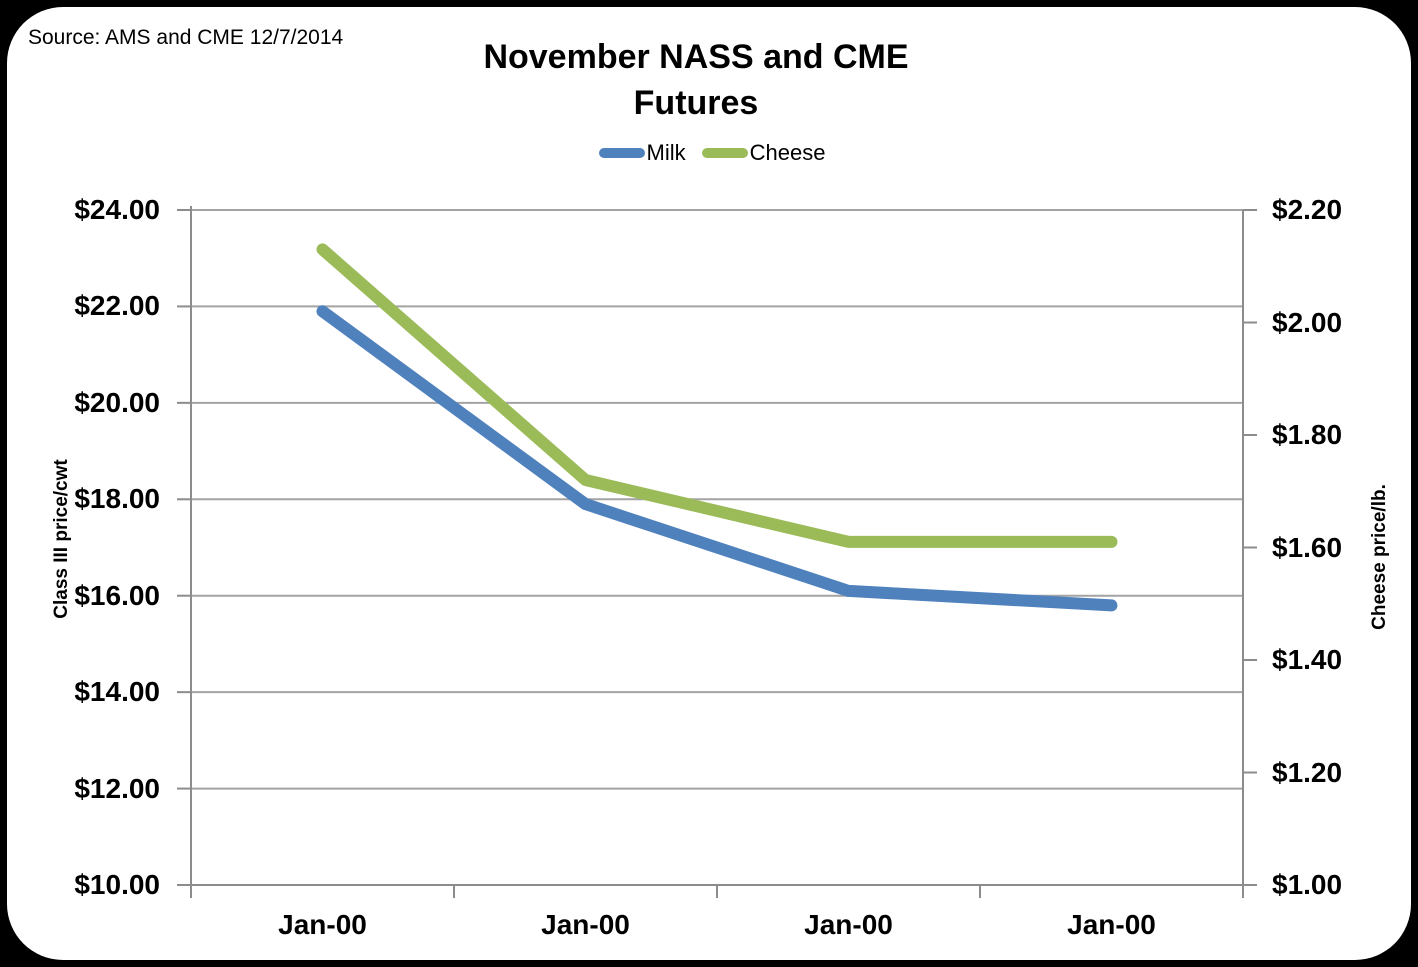 The width and height of the screenshot is (1418, 967). I want to click on chart-title-line2: Futures, so click(696, 103).